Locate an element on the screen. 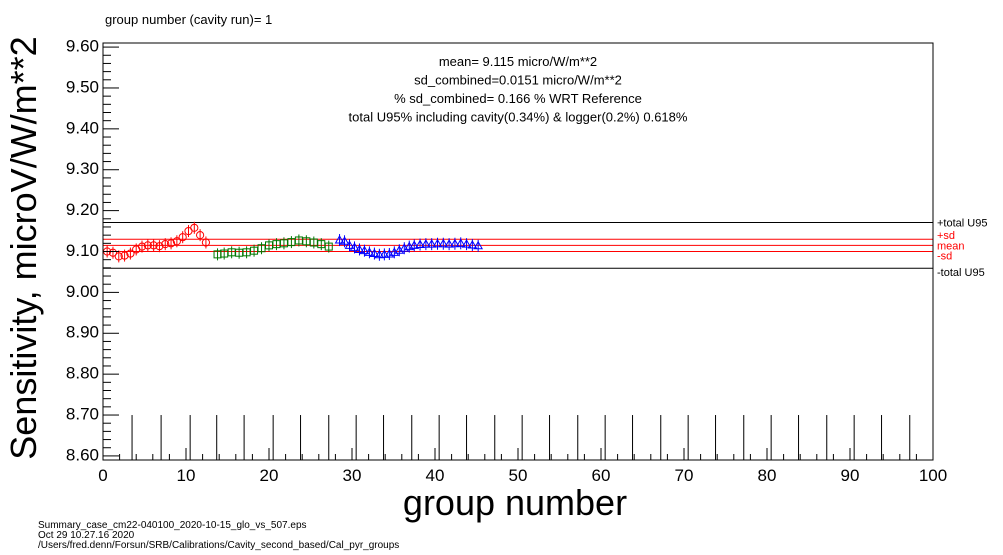 This screenshot has height=555, width=1003. y-tick-label-8: 9.40 is located at coordinates (82, 127).